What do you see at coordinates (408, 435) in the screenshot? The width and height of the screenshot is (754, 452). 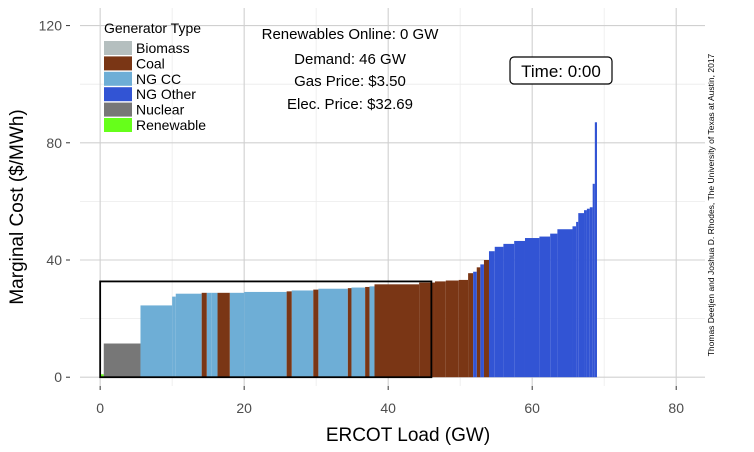 I see `x-axis-title: ERCOT Load (GW)` at bounding box center [408, 435].